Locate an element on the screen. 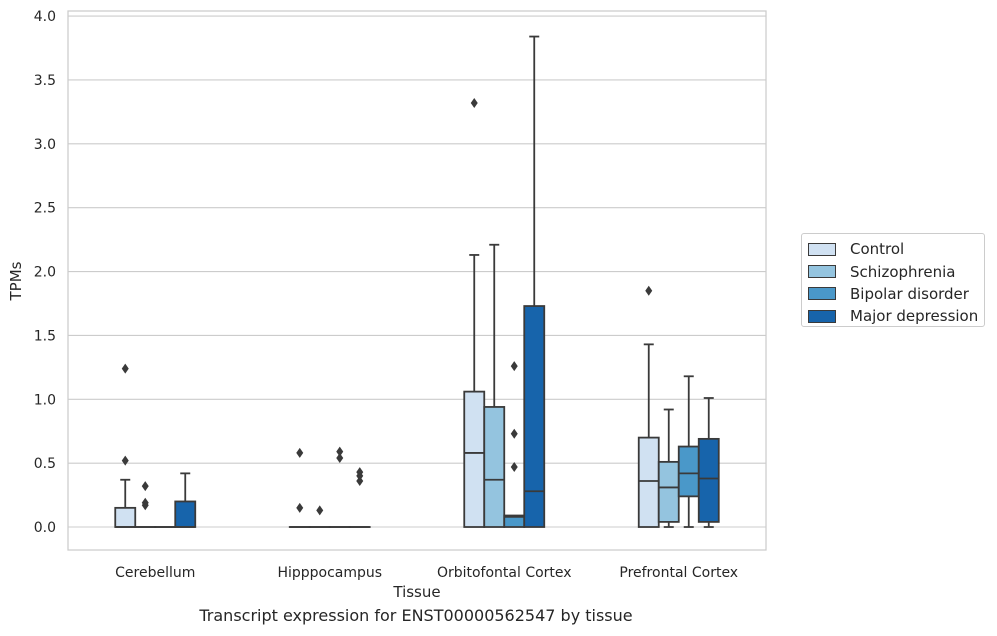 This screenshot has height=636, width=997. legend-item: Bipolar disorder is located at coordinates (896, 294).